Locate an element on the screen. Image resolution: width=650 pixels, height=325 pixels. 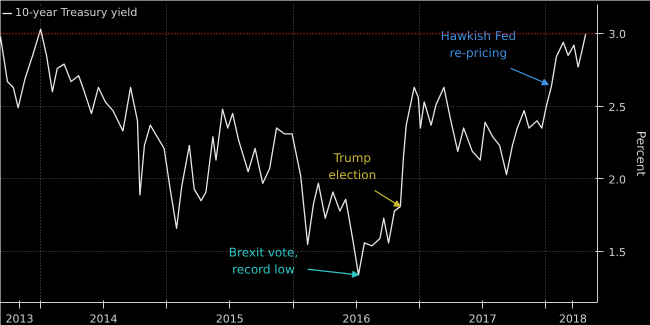
x-tick-label: 2013 is located at coordinates (20, 318).